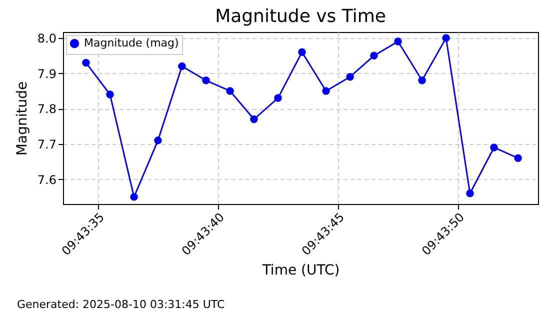 The image size is (560, 314). What do you see at coordinates (300, 270) in the screenshot?
I see `x-axis-title: Time (UTC)` at bounding box center [300, 270].